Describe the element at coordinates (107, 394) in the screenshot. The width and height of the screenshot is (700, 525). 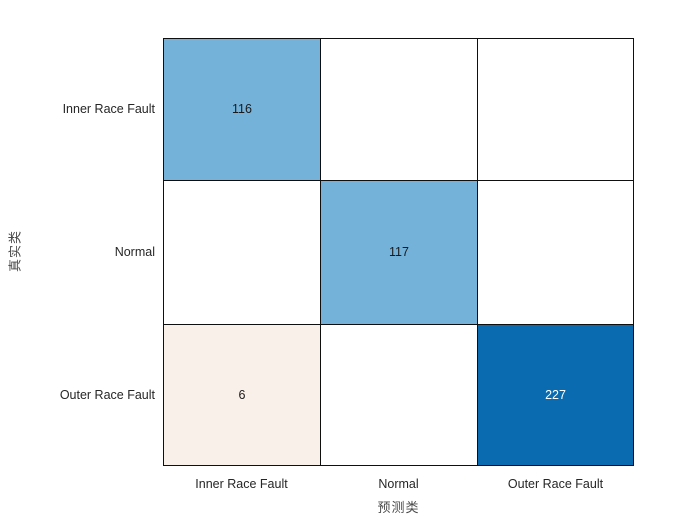
I see `row-tick-label-outer-race-fault: Outer Race Fault` at that location.